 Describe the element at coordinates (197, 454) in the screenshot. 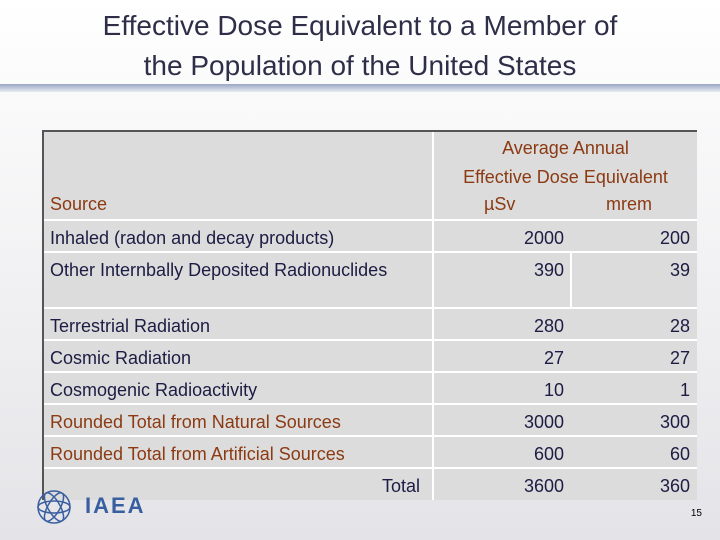

I see `row-label: Rounded Total from Artificial Sources` at that location.